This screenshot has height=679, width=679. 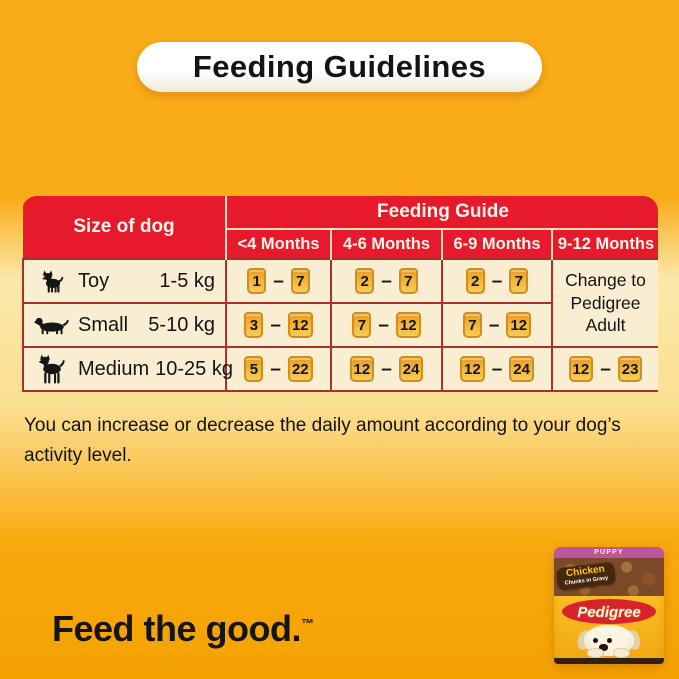 I want to click on dog-weight-range: 5-10 kg, so click(x=181, y=324).